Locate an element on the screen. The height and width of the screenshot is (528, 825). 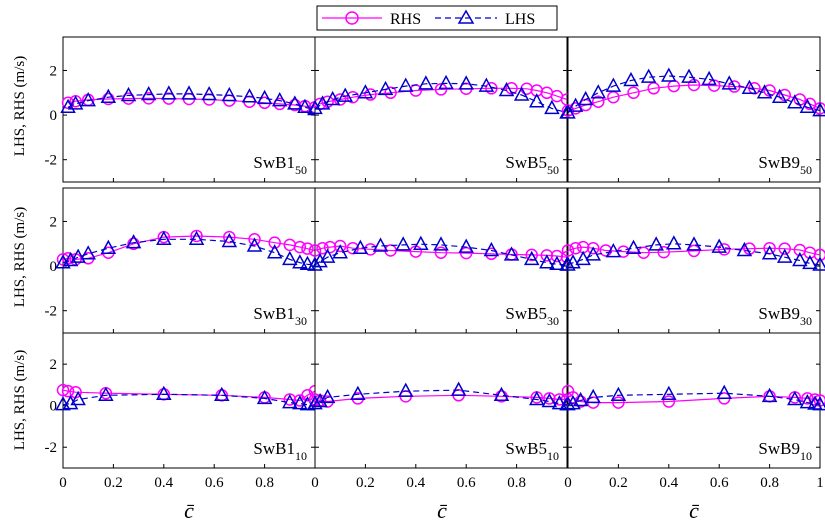
panel-swb1-50: -2 0 2 SwB150 is located at coordinates (184, 109).